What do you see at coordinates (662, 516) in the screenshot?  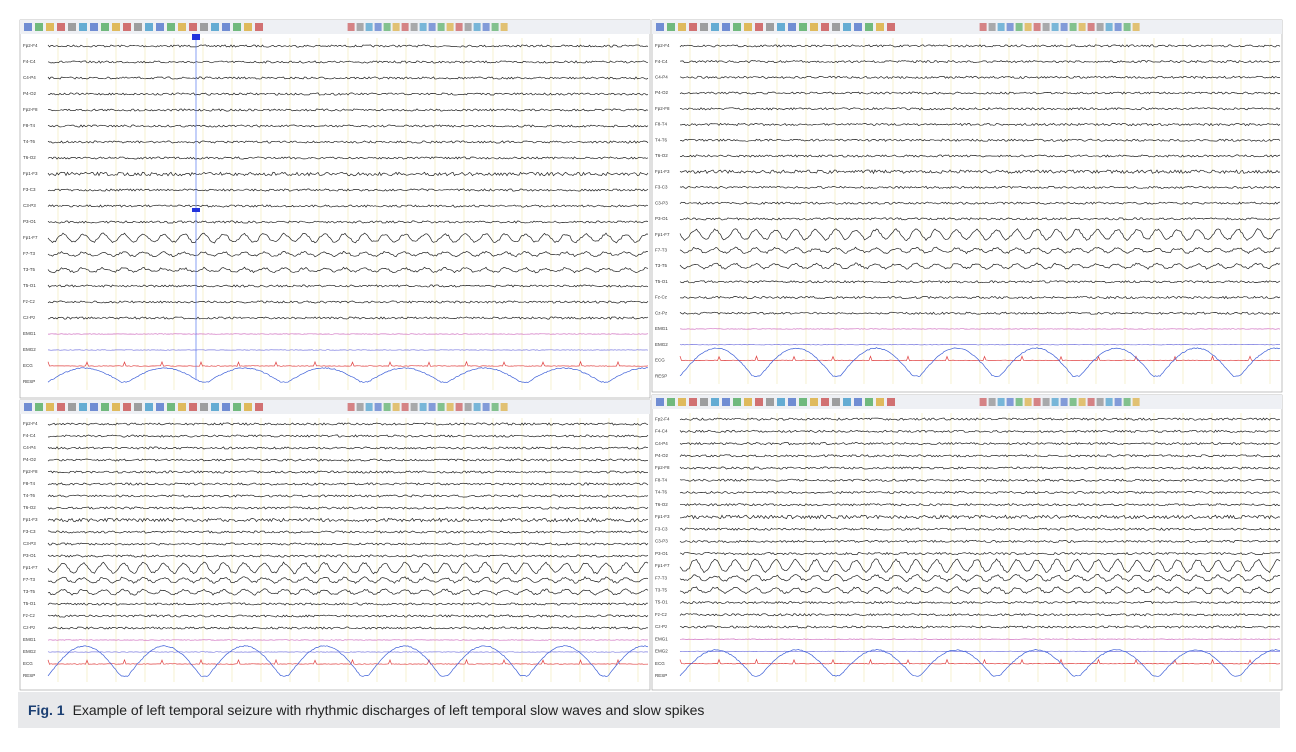 I see `channel-label: Fp1-F3` at bounding box center [662, 516].